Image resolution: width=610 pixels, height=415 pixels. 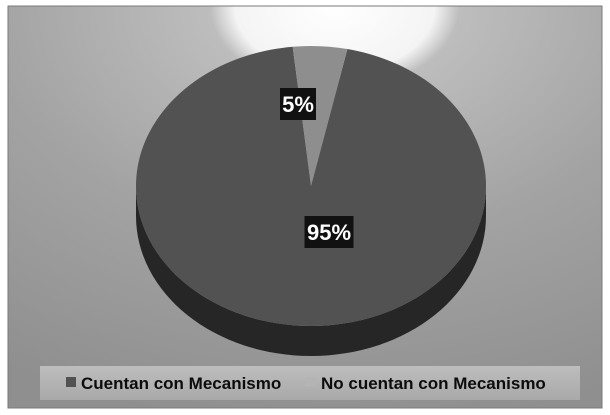 What do you see at coordinates (433, 383) in the screenshot?
I see `legend-label-1: No cuentan con Mecanismo` at bounding box center [433, 383].